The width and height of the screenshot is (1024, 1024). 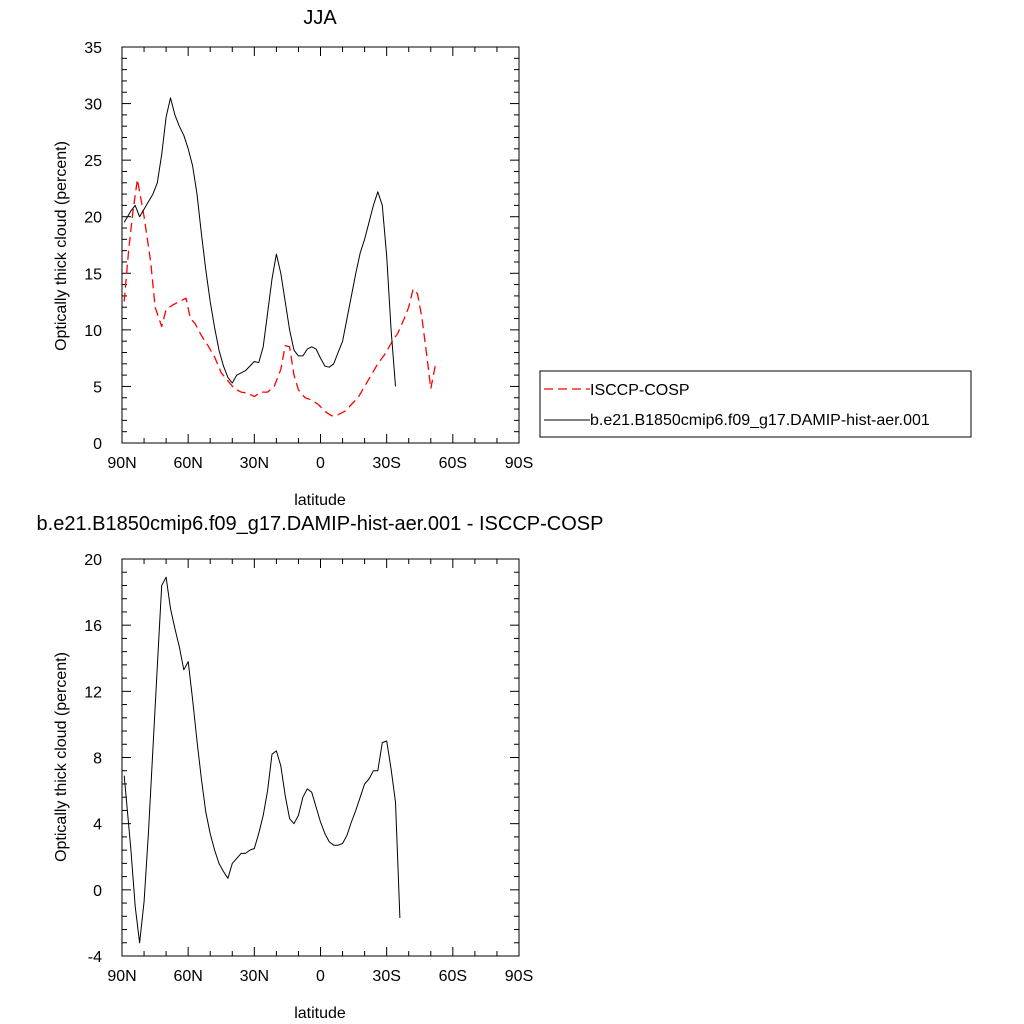 I want to click on bottom-xtick-label: 60S, so click(x=453, y=976).